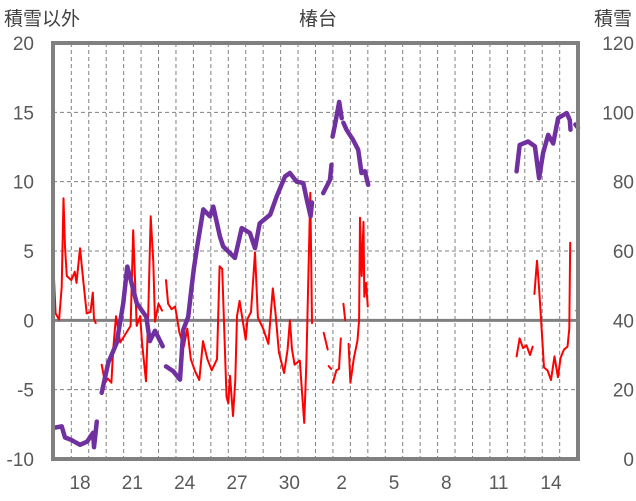 The image size is (636, 501). I want to click on x-tick-label: 24, so click(185, 483).